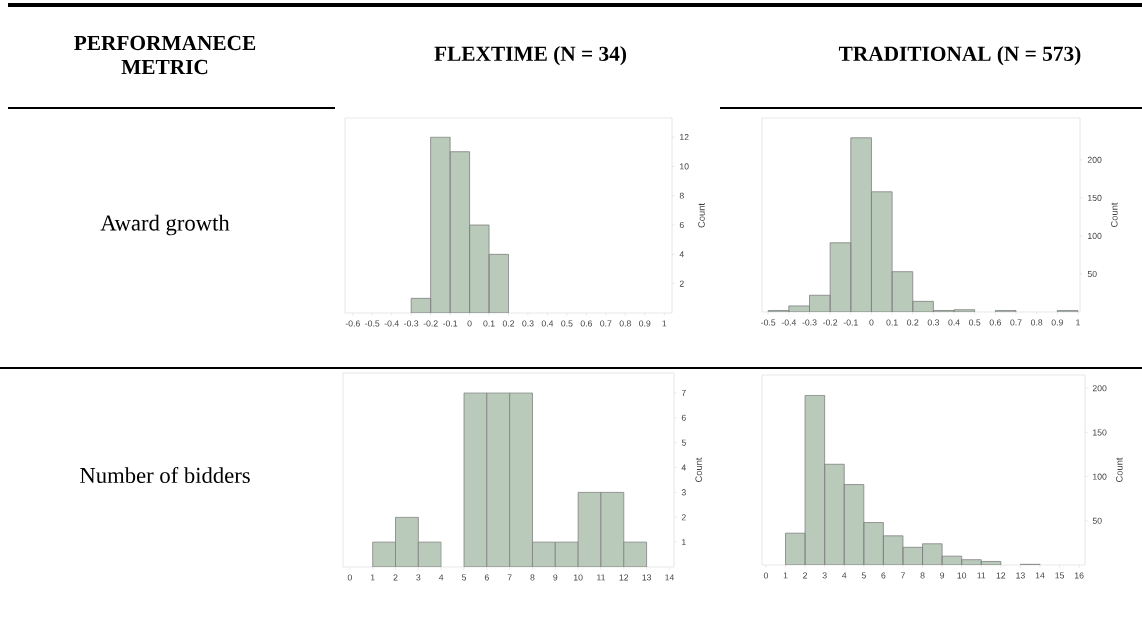 The height and width of the screenshot is (621, 1142). Describe the element at coordinates (683, 392) in the screenshot. I see `y-tick-label: 7` at that location.